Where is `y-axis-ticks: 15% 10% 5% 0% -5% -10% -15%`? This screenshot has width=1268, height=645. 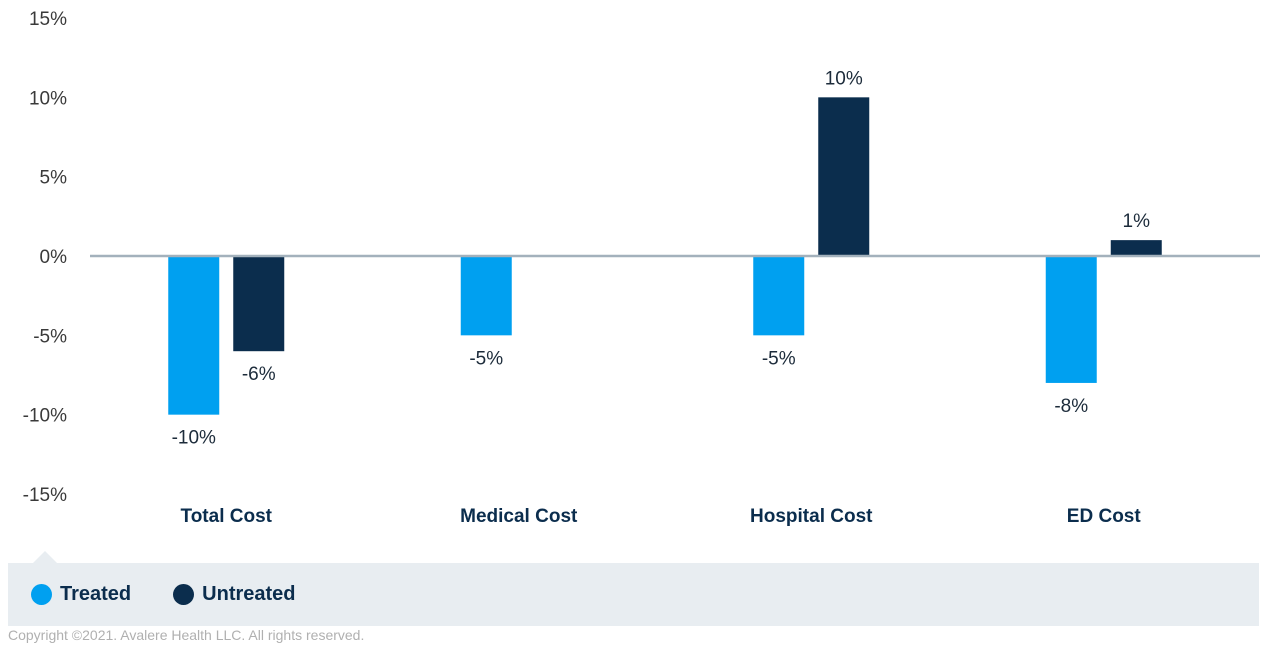
y-axis-ticks: 15% 10% 5% 0% -5% -10% -15% is located at coordinates (45, 257).